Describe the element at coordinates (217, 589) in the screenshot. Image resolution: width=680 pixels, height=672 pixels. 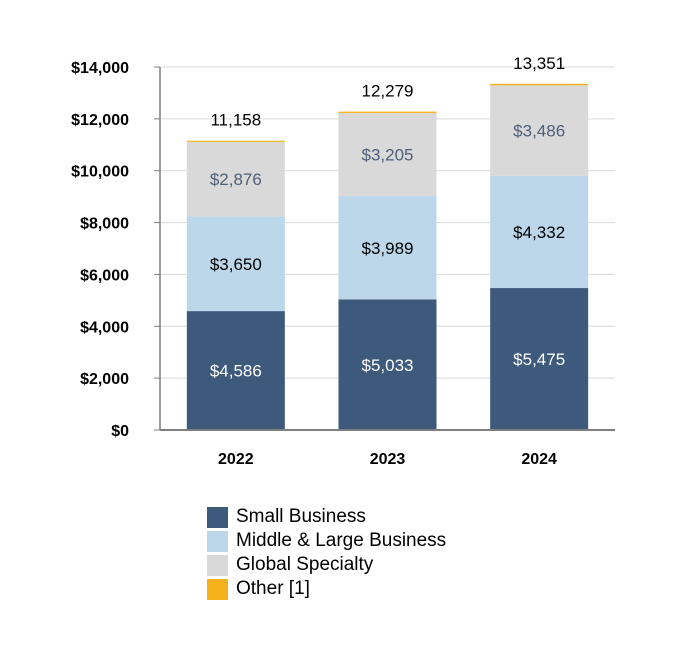
I see `legend-swatch-other` at that location.